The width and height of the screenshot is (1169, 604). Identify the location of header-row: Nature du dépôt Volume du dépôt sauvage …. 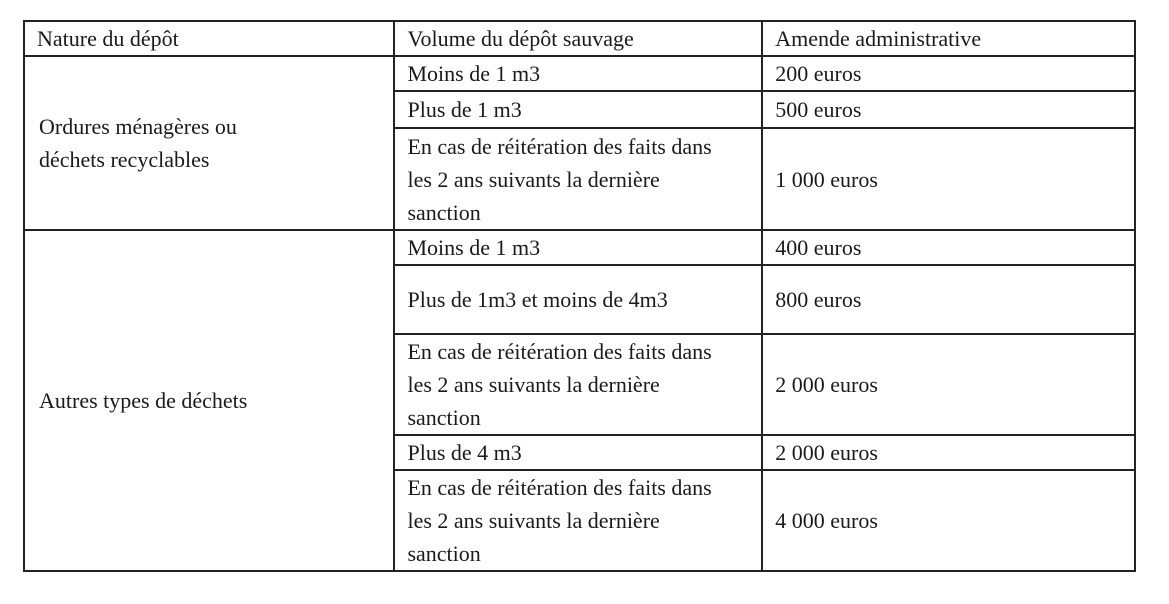
(579, 38).